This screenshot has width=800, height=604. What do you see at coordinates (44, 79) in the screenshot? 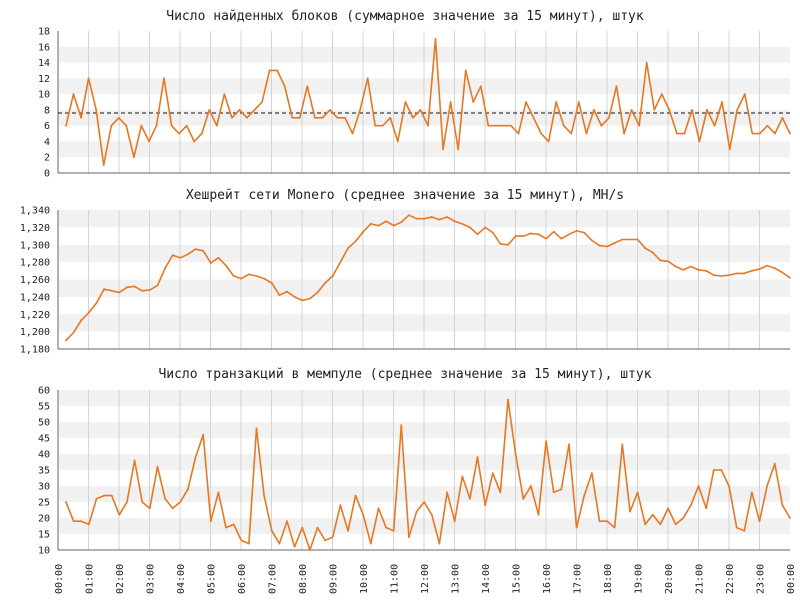
I see `y-tick-label: 12` at bounding box center [44, 79].